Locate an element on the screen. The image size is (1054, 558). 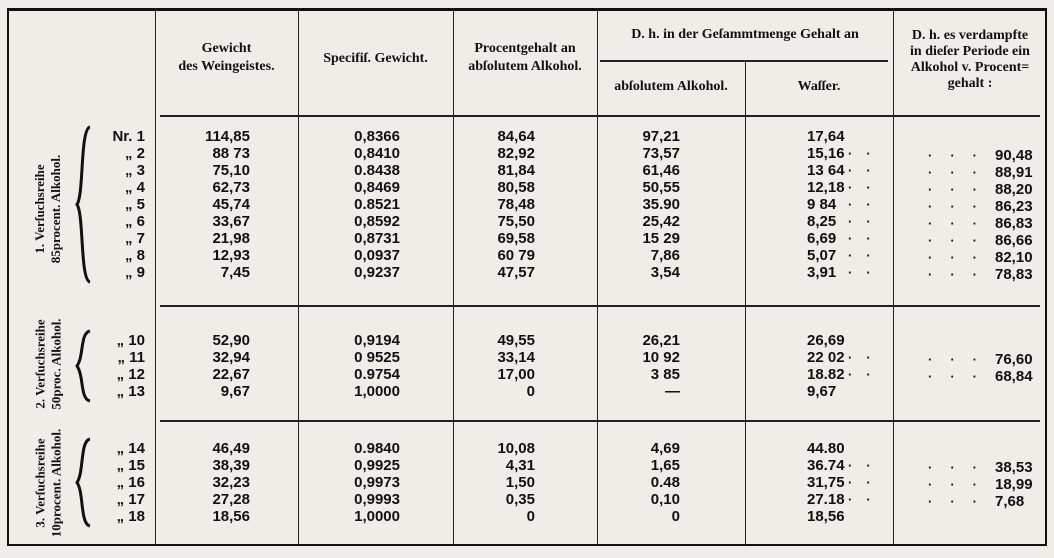
cell-abs: 25,42 is located at coordinates (661, 221).